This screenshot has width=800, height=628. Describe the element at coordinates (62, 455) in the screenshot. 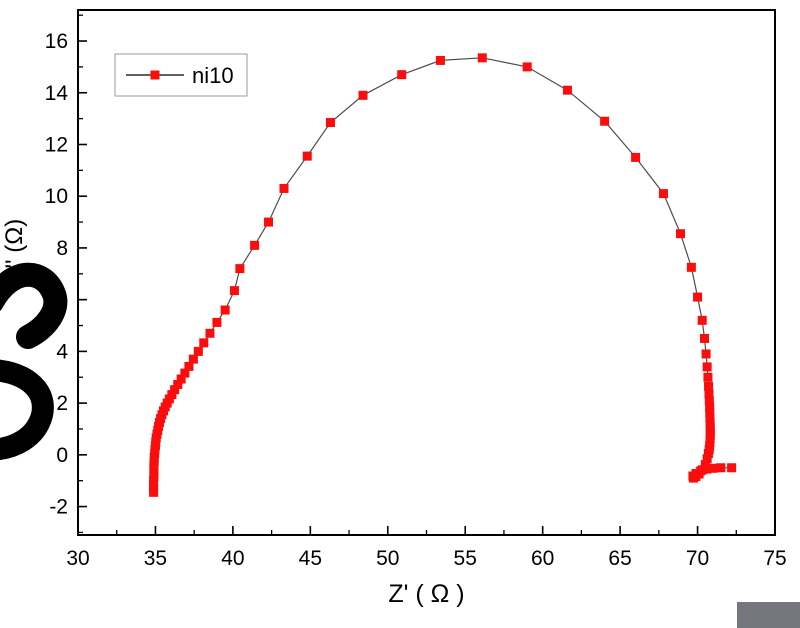

I see `y-axis-tick-label: 0` at that location.